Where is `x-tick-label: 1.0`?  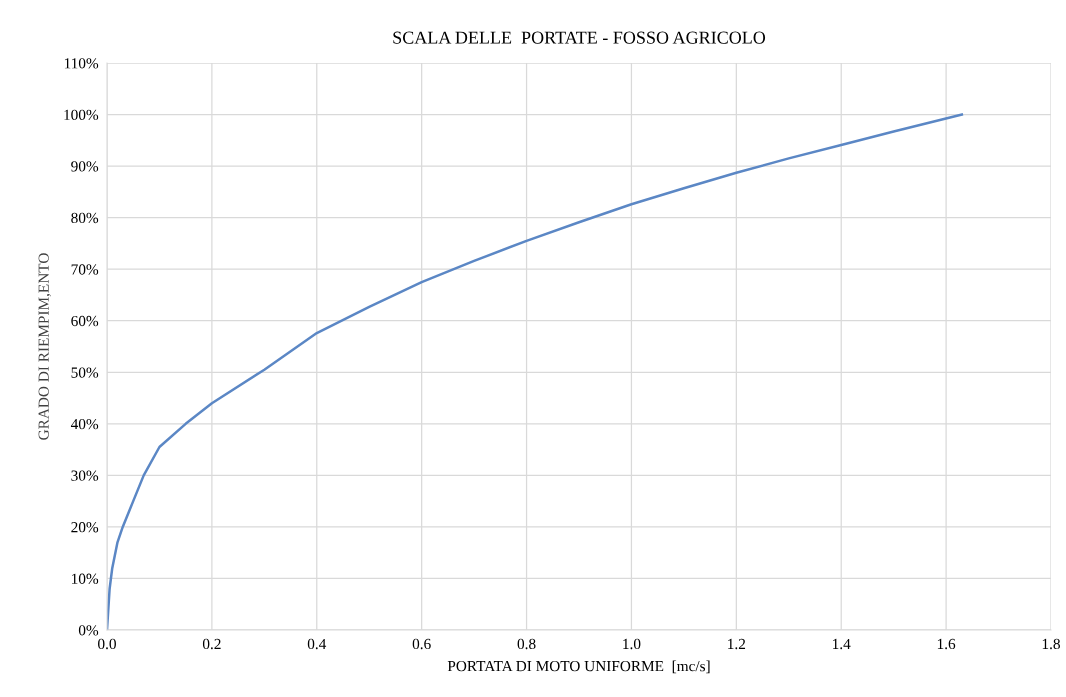
x-tick-label: 1.0 is located at coordinates (632, 644).